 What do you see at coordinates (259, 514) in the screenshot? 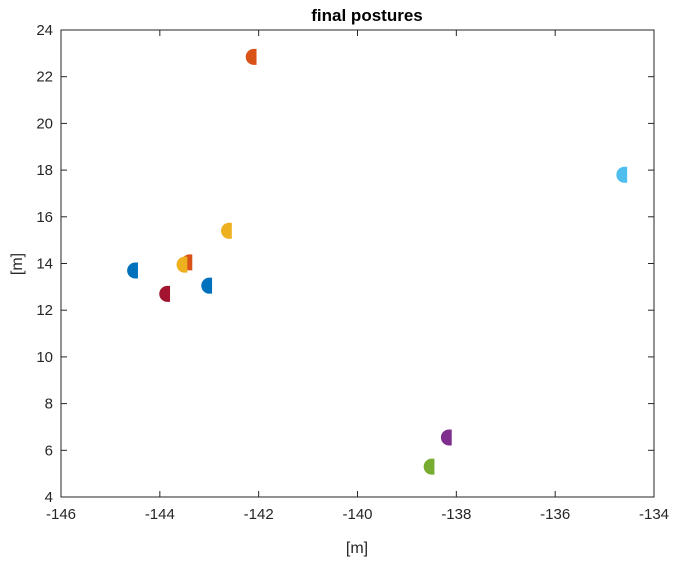
I see `x-tick-label: -142` at bounding box center [259, 514].